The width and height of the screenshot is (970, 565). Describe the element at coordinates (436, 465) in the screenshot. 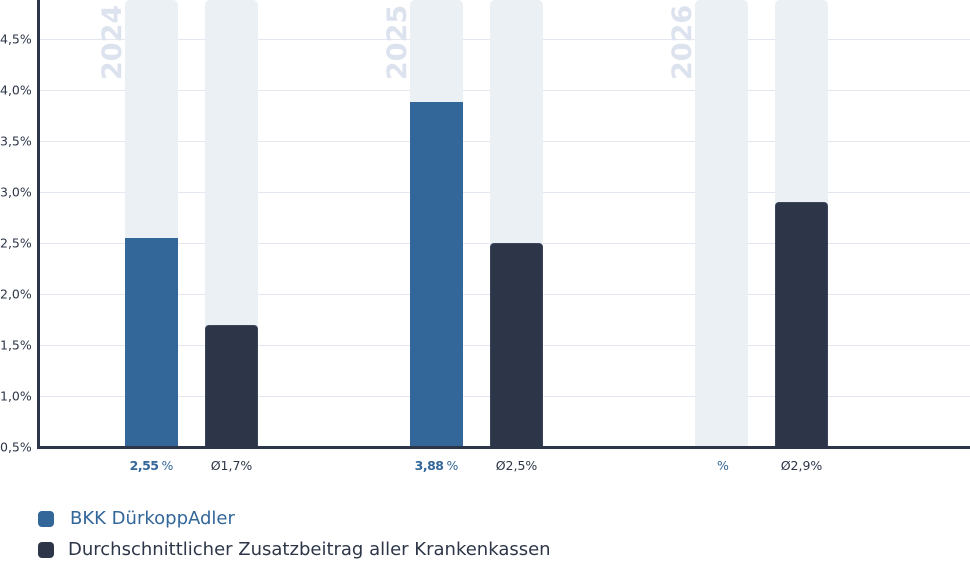

I see `value-label-brand: 3,88%` at that location.